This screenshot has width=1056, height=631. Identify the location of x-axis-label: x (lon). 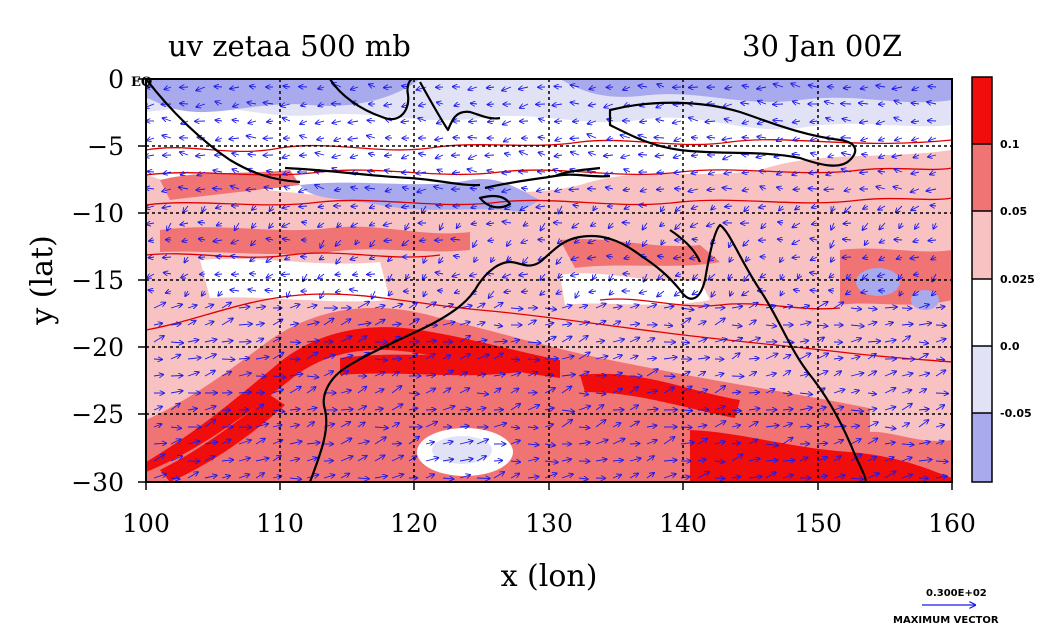
(549, 576).